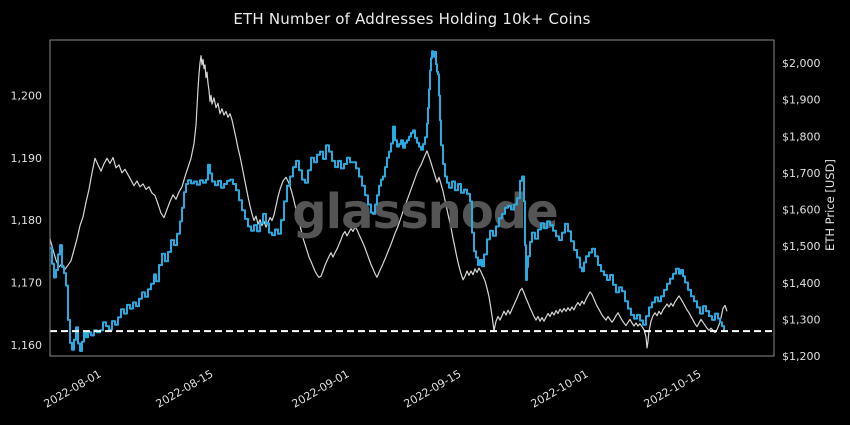 The image size is (850, 425). What do you see at coordinates (801, 173) in the screenshot?
I see `right-axis-tick-label: $1,700` at bounding box center [801, 173].